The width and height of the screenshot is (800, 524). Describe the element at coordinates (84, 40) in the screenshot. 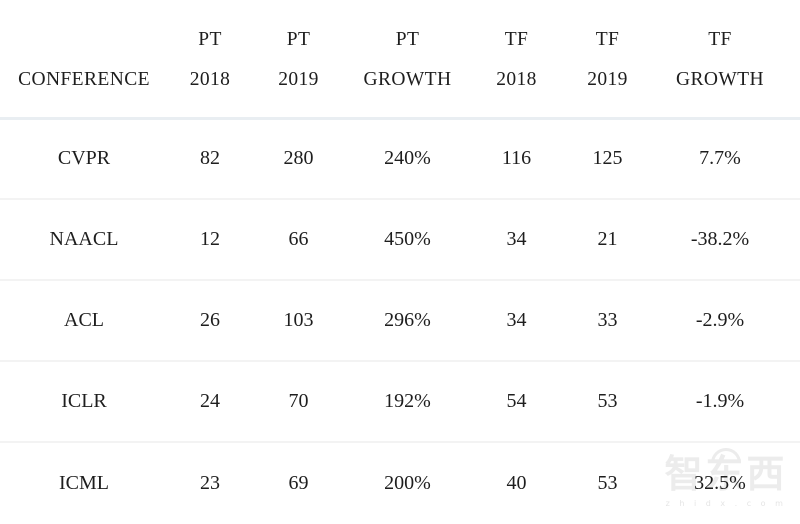

I see `header-line1` at that location.